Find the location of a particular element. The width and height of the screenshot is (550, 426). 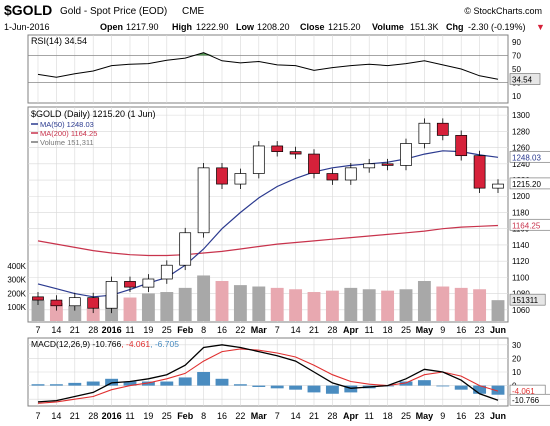

volume-current-tag-bg is located at coordinates (527, 299).